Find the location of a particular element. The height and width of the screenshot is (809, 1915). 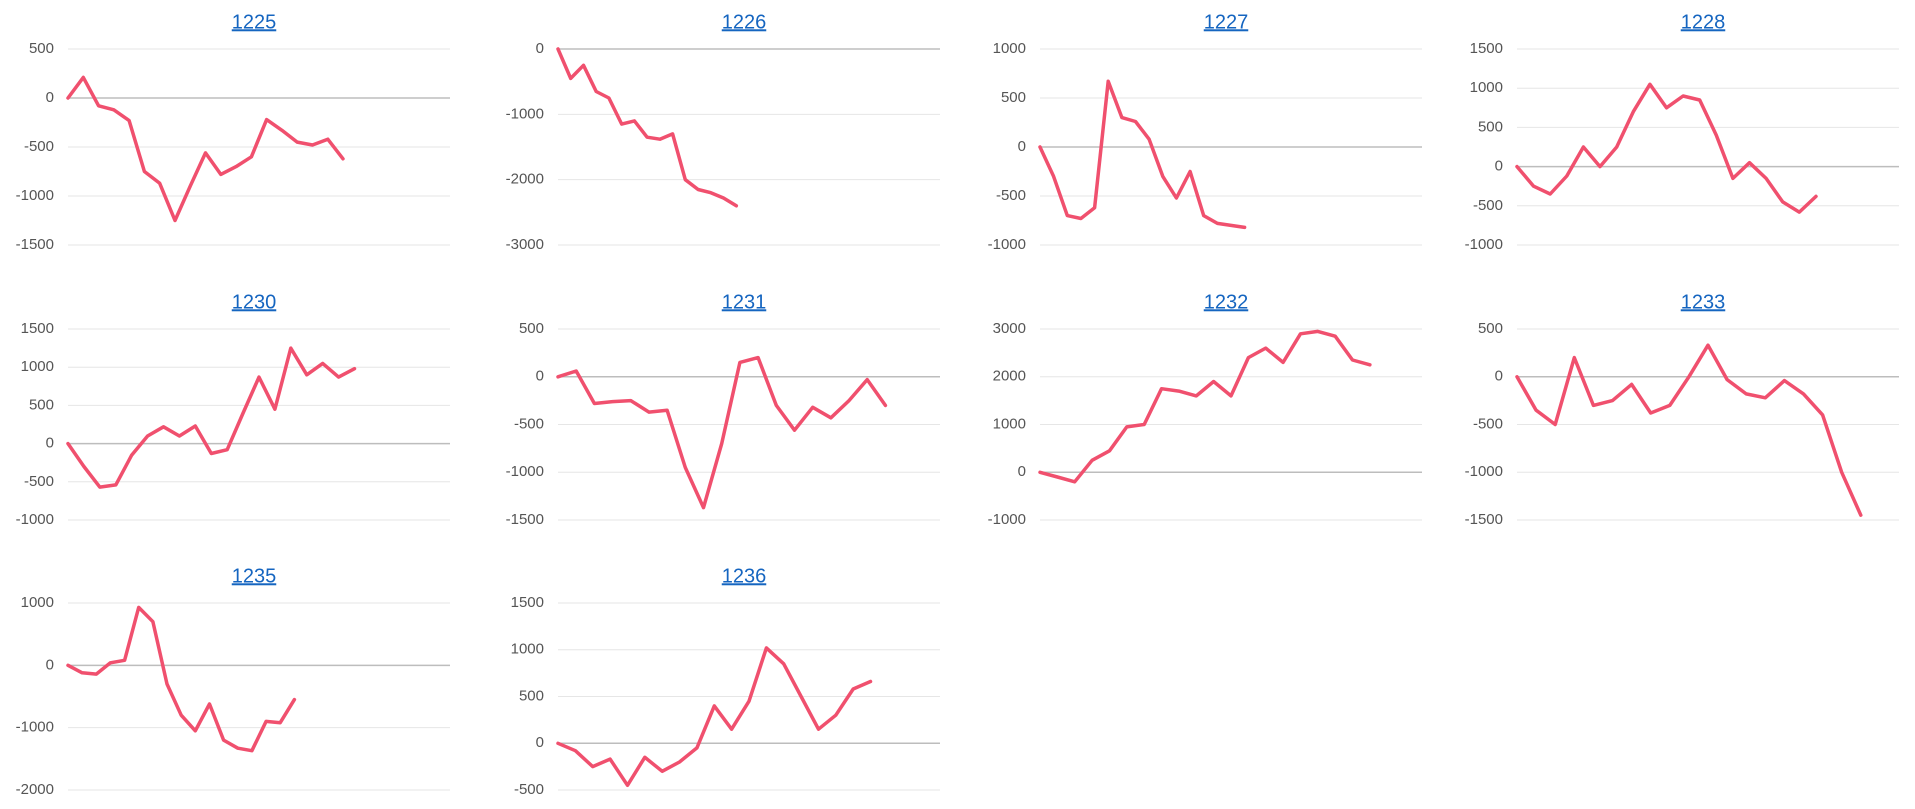

chart-title: 1228 is located at coordinates (1703, 22).